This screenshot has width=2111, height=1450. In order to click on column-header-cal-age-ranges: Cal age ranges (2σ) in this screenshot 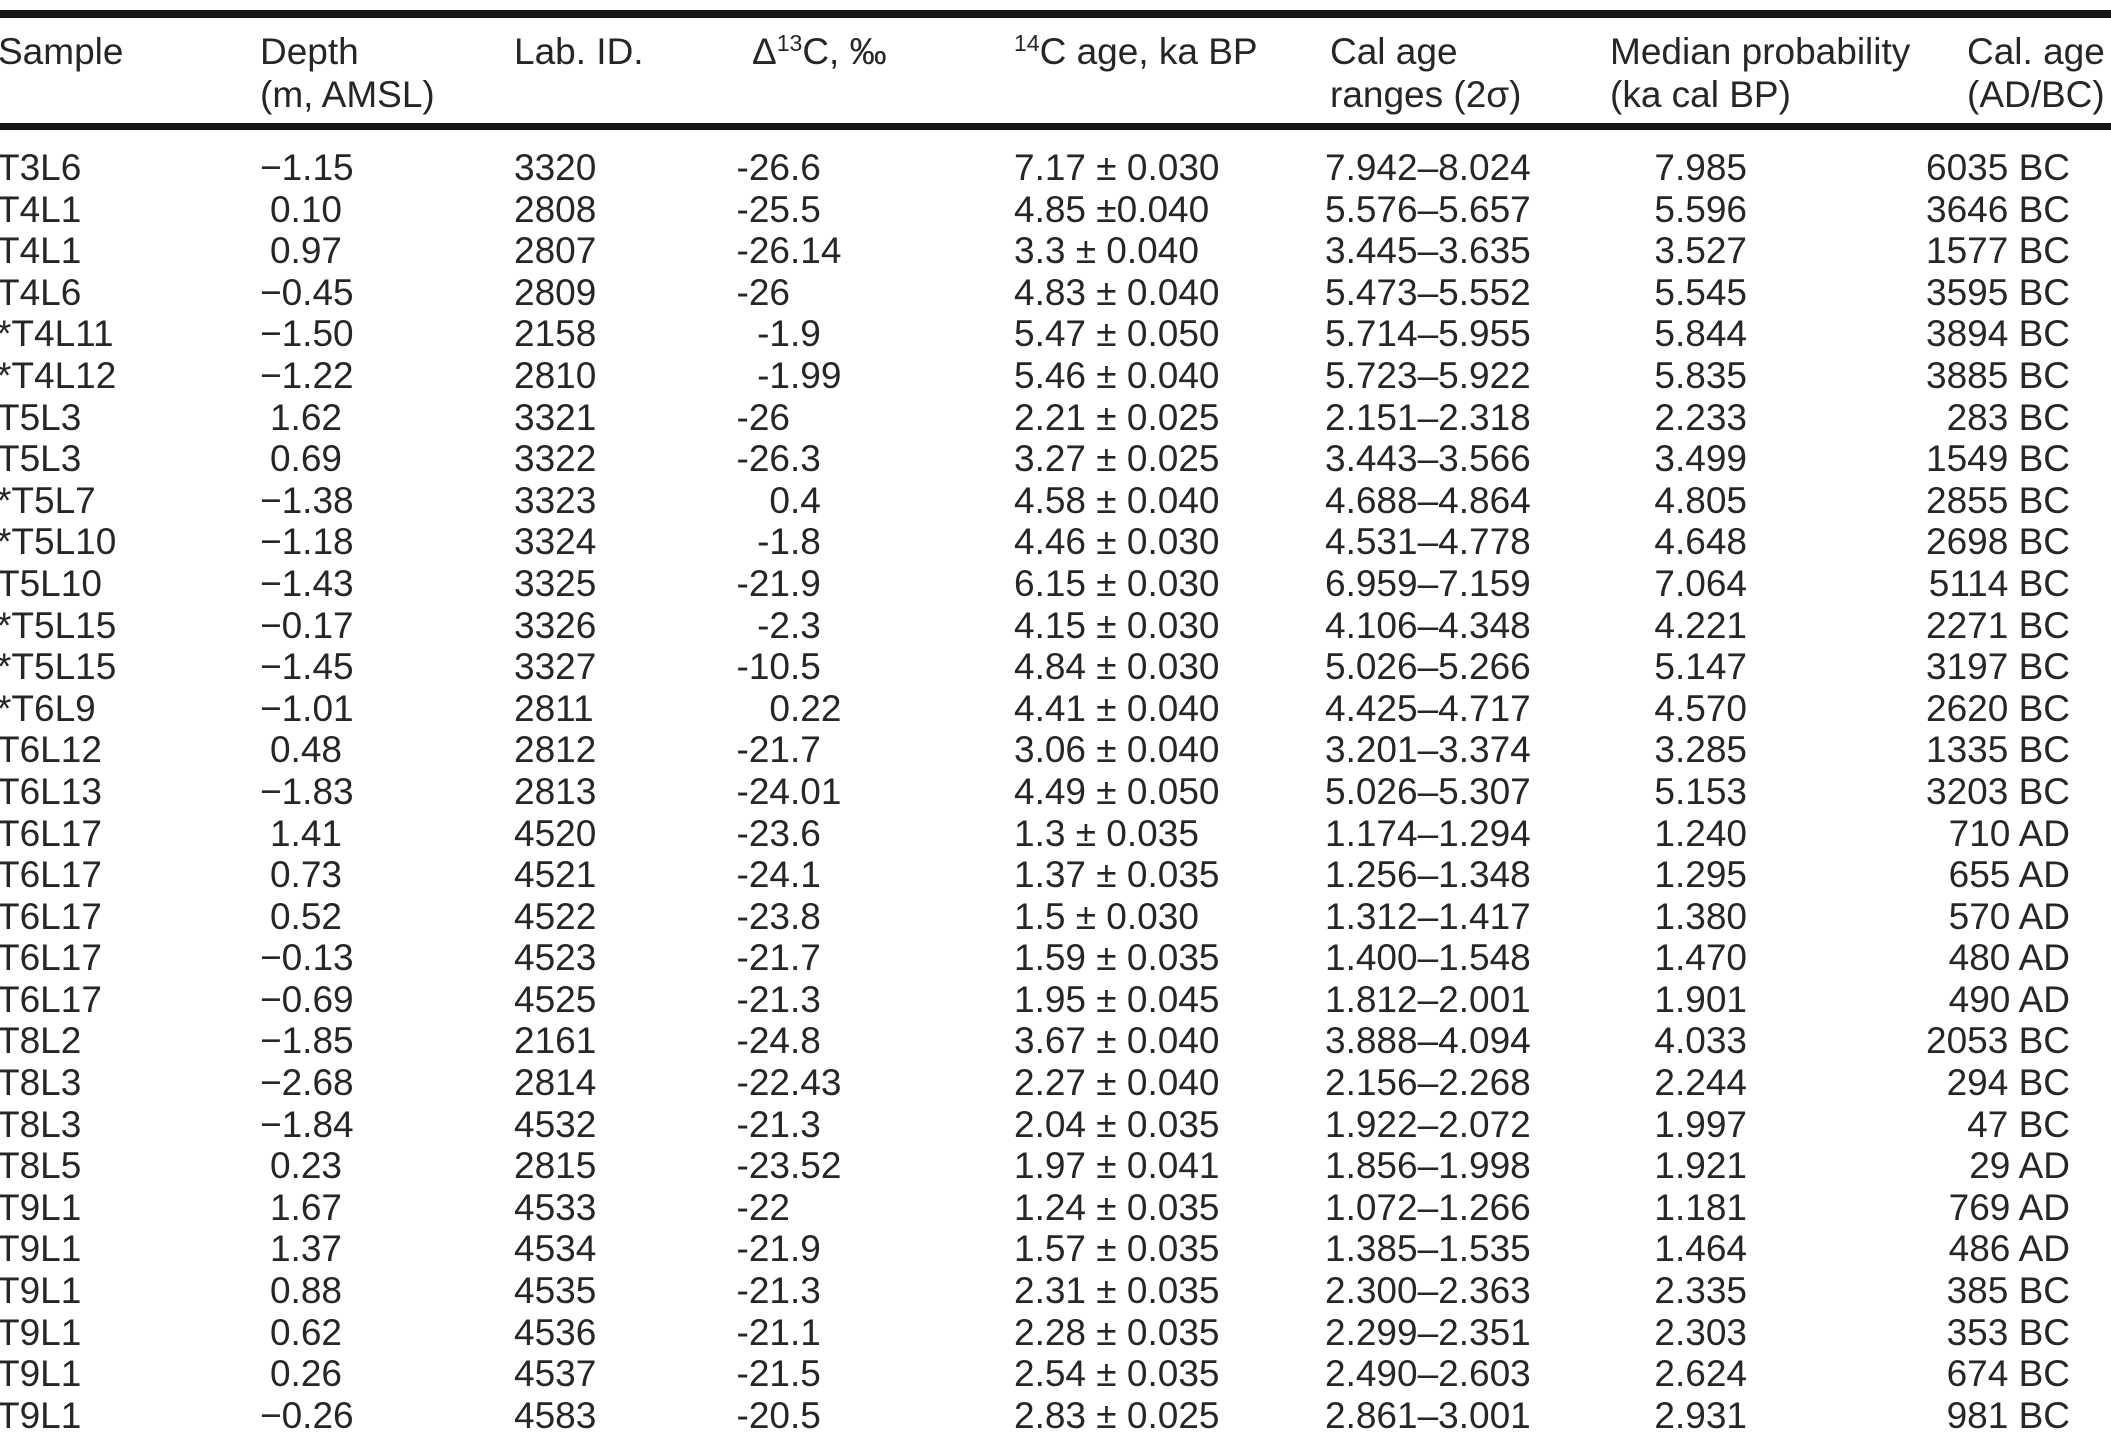, I will do `click(1425, 73)`.